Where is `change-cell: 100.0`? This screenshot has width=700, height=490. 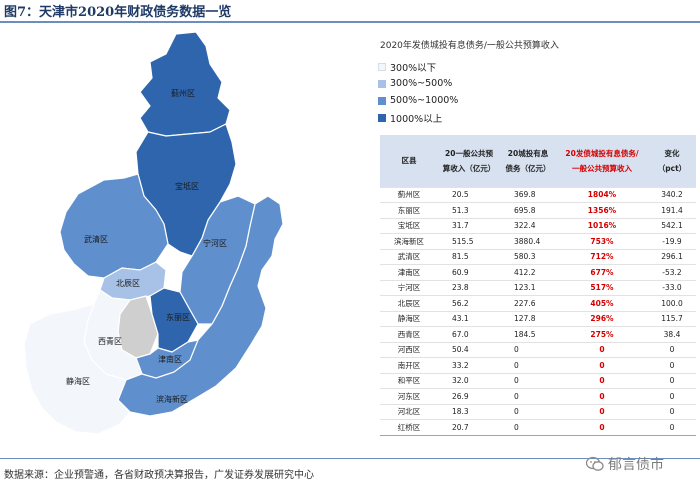
change-cell: 100.0 is located at coordinates (672, 303).